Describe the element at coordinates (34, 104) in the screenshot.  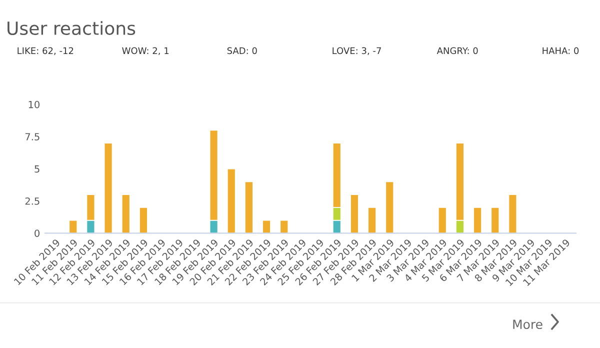
I see `y-tick-label: 10` at that location.